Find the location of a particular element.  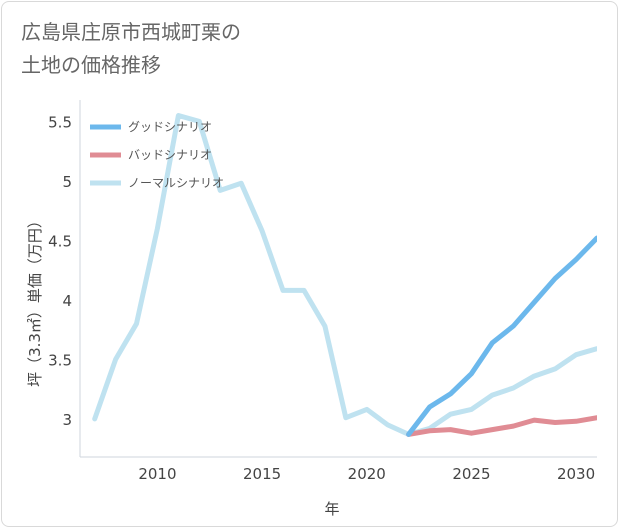

x-tick-label: 2015 is located at coordinates (262, 474).